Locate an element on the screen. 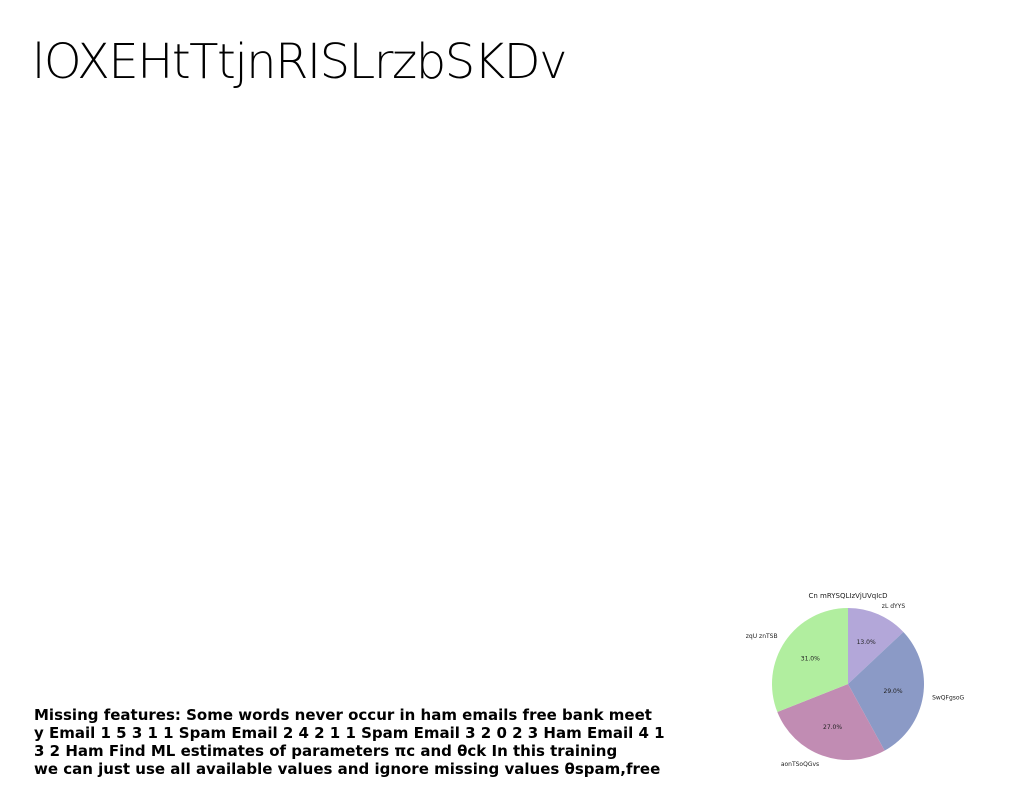  pie-slice-label: SwQFgsoG is located at coordinates (948, 697).